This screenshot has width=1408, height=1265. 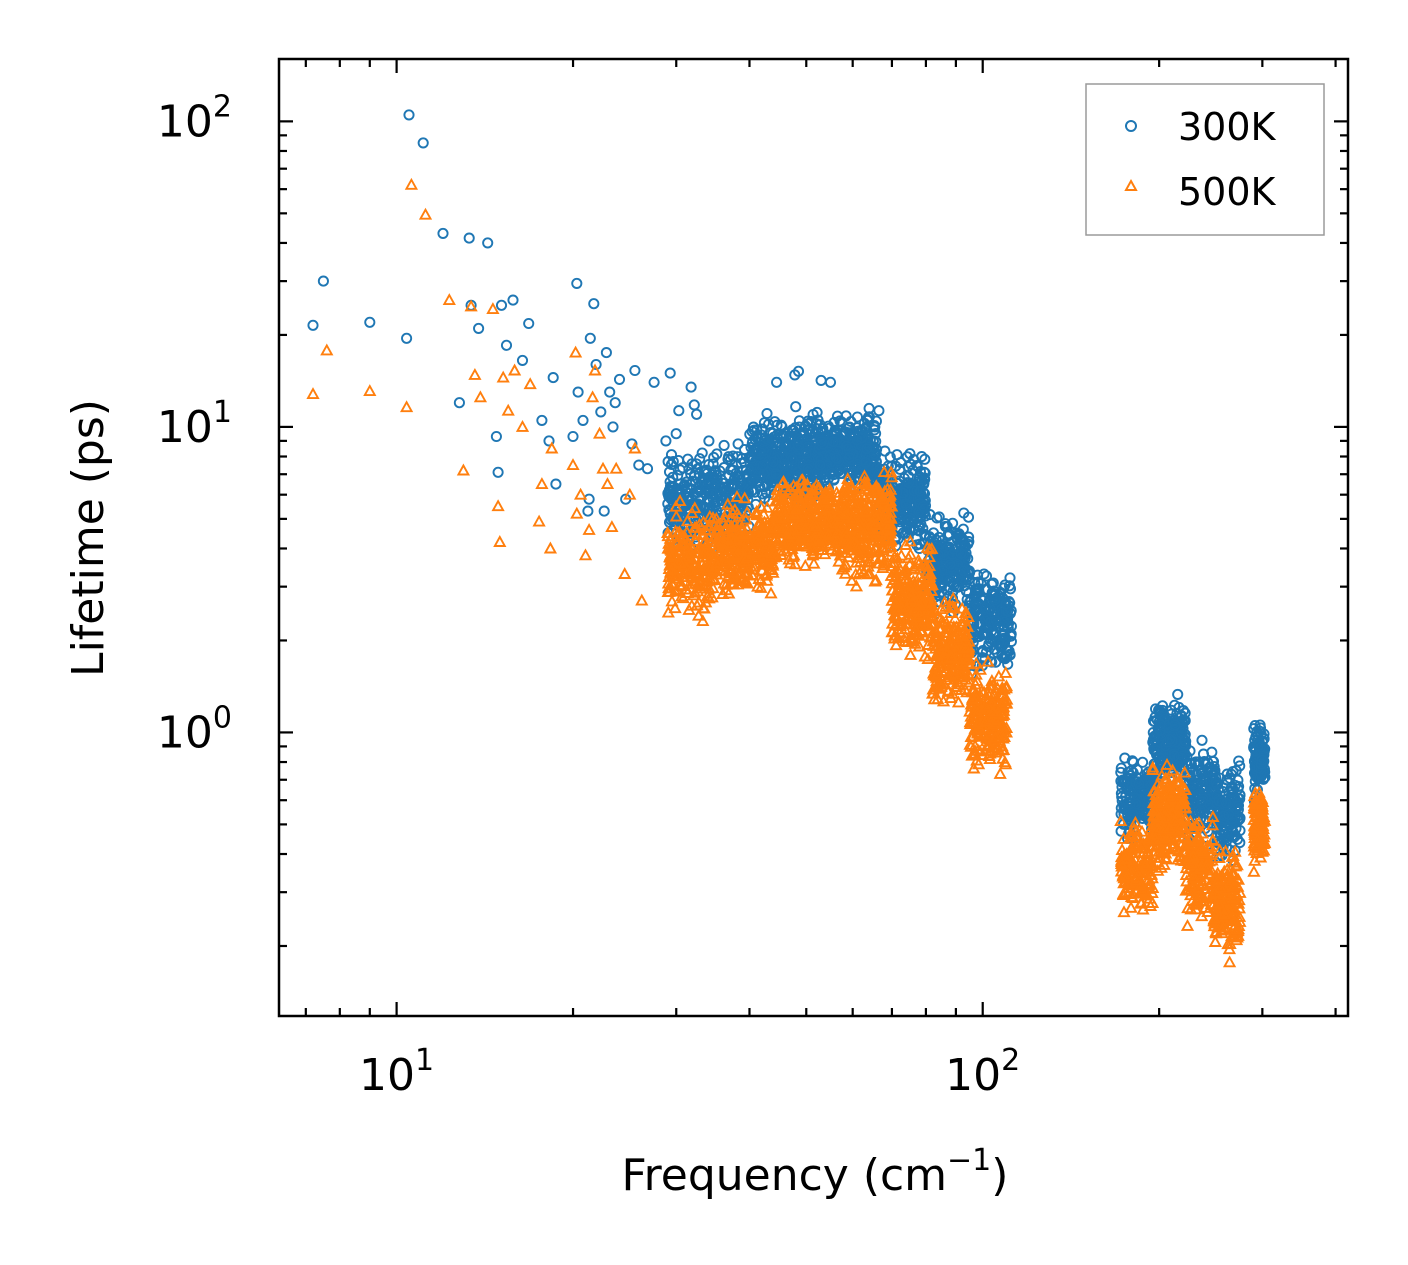 What do you see at coordinates (1160, 725) in the screenshot?
I see `point-300k-2099` at bounding box center [1160, 725].